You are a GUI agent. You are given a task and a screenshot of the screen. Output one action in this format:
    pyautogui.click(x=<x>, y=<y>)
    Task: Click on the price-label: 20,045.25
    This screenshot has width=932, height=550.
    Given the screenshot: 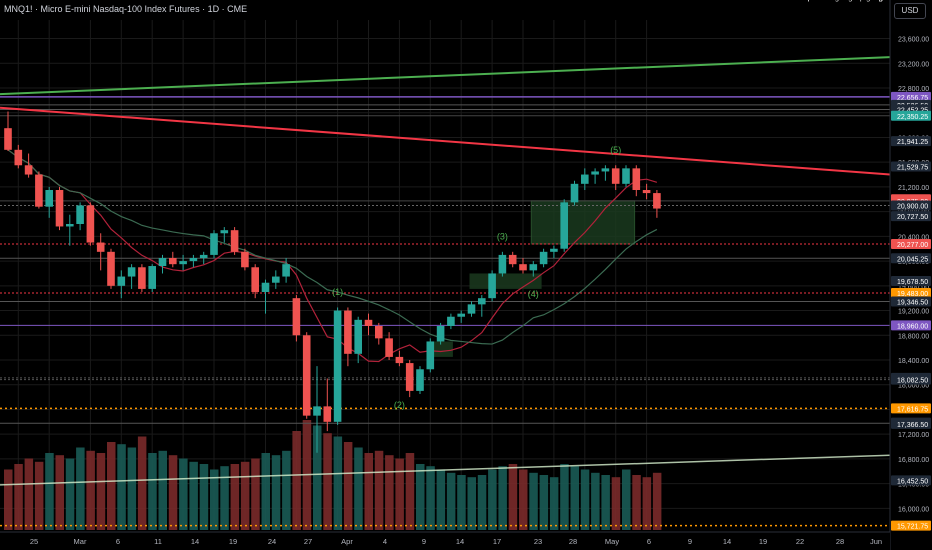 What is the action you would take?
    pyautogui.click(x=912, y=259)
    